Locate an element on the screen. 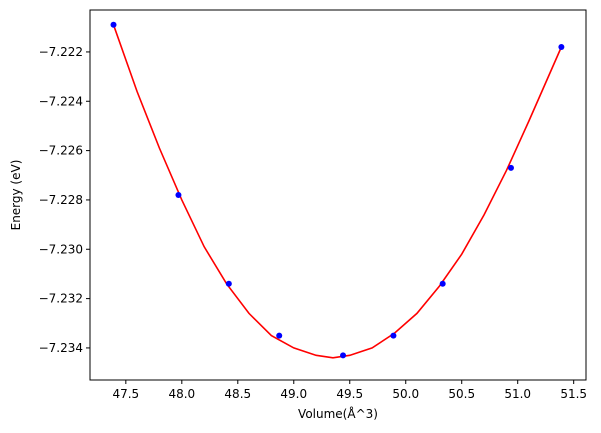 This screenshot has width=601, height=433. x-tick-label: 49.5 is located at coordinates (349, 394).